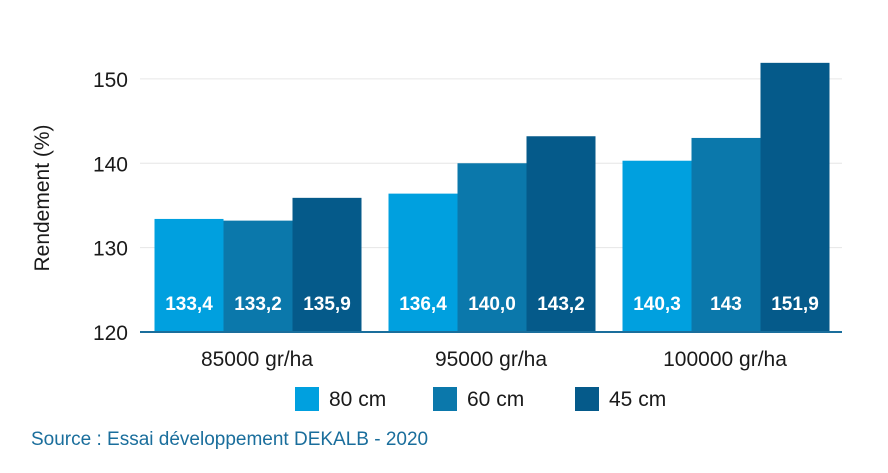  What do you see at coordinates (42, 197) in the screenshot?
I see `y-axis-label: Rendement (%)` at bounding box center [42, 197].